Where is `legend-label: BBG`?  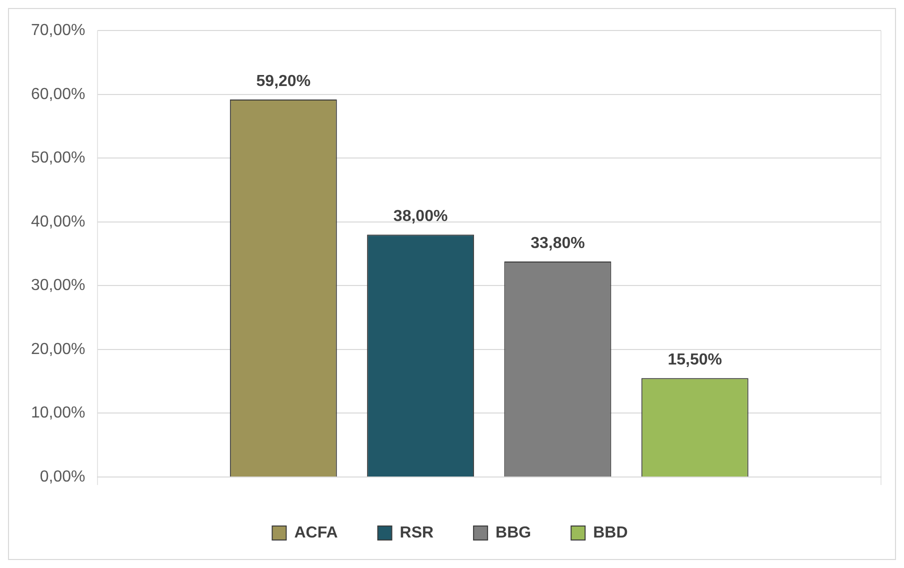
legend-label: BBG is located at coordinates (514, 533).